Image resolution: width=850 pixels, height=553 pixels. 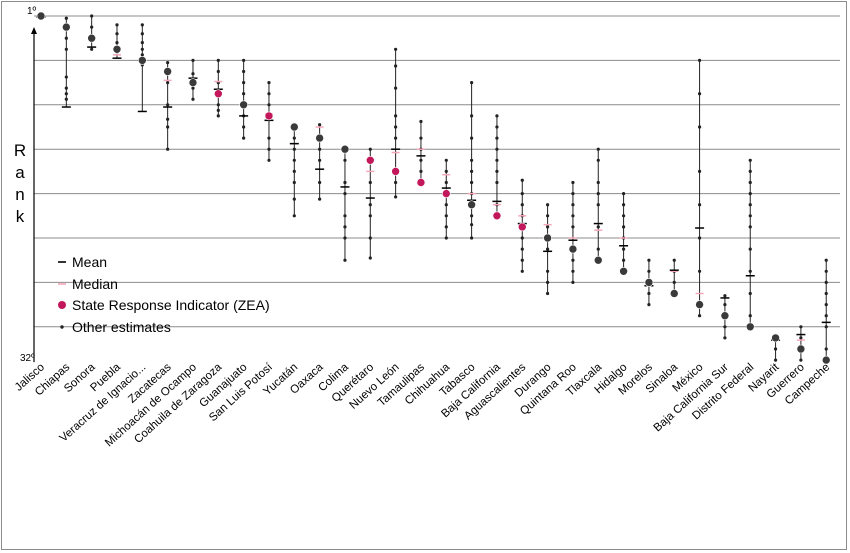 What do you see at coordinates (27, 358) in the screenshot?
I see `y-tick-label-bottom: 32º` at bounding box center [27, 358].